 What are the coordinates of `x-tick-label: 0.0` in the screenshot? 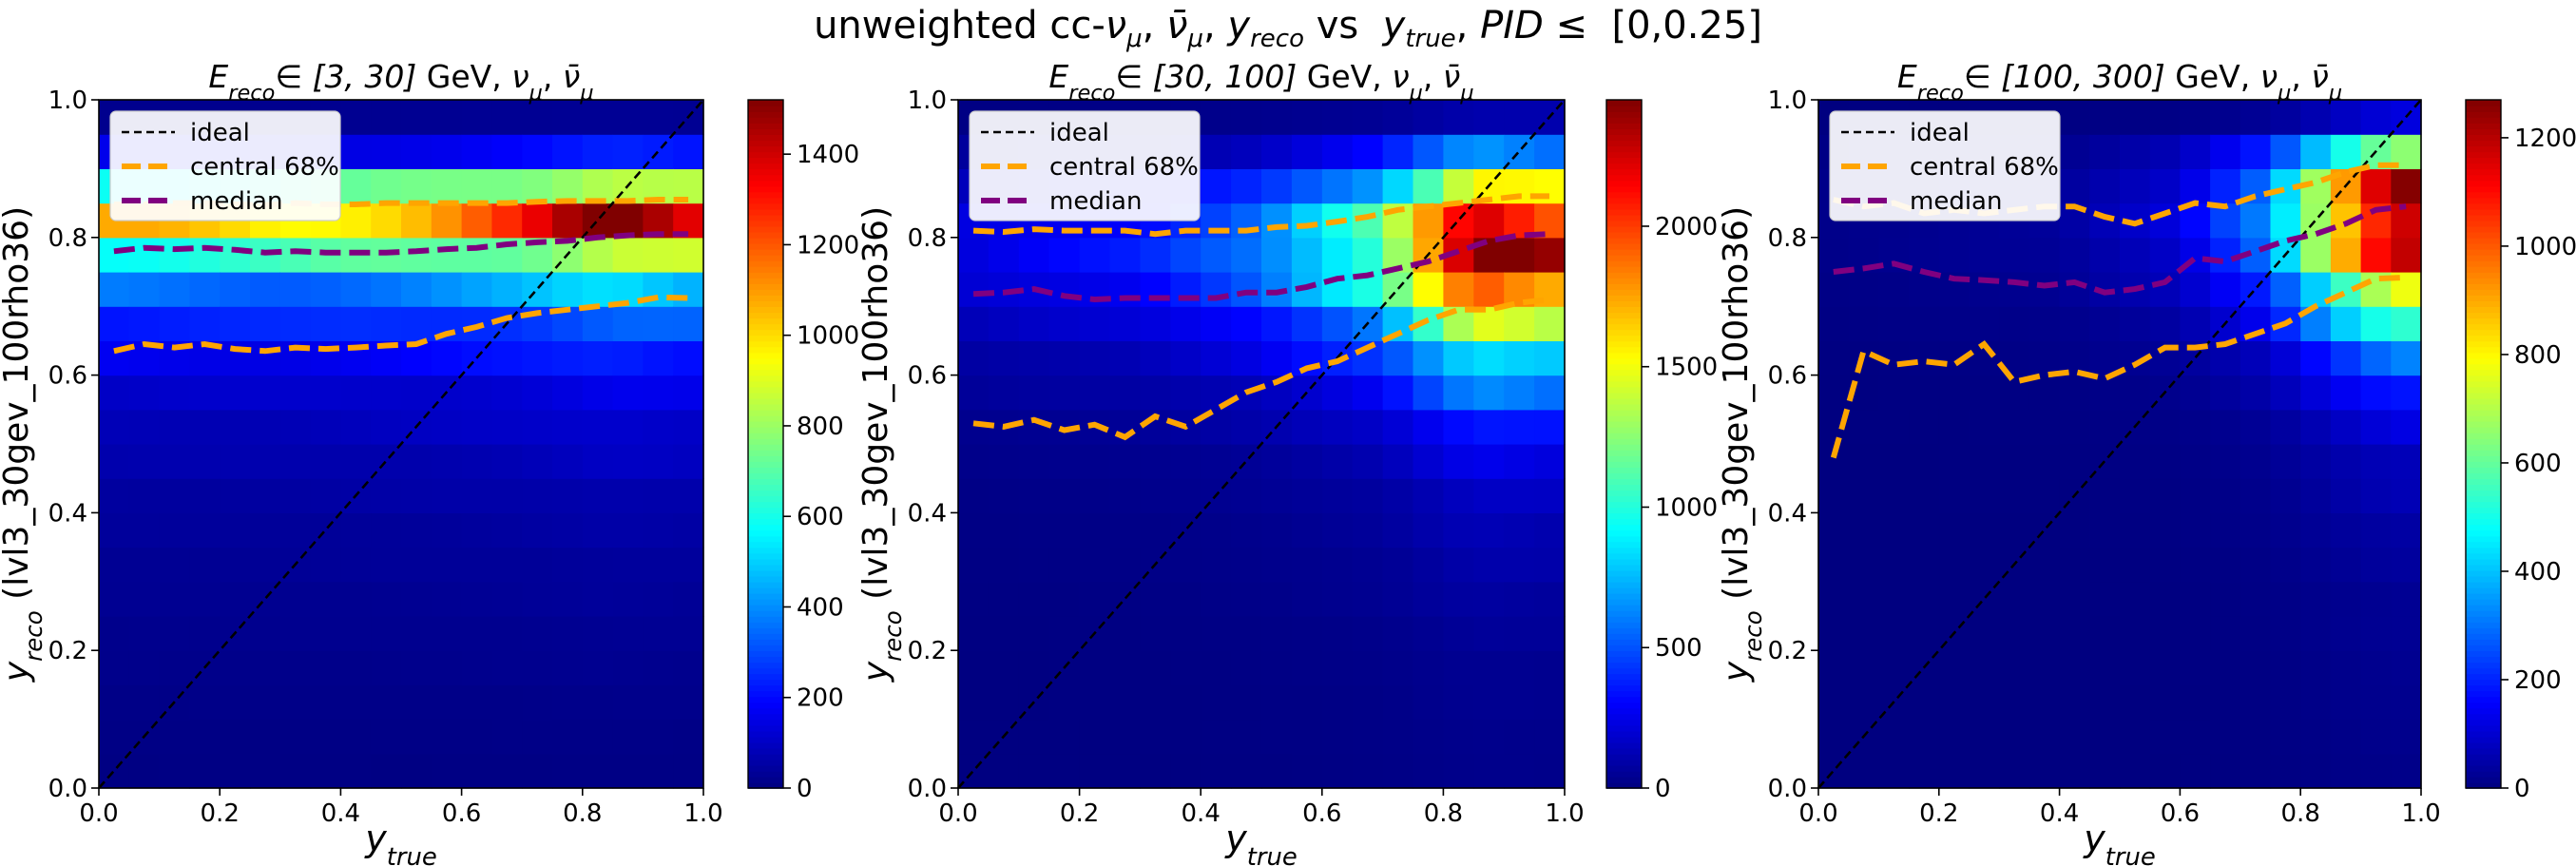 It's located at (99, 814).